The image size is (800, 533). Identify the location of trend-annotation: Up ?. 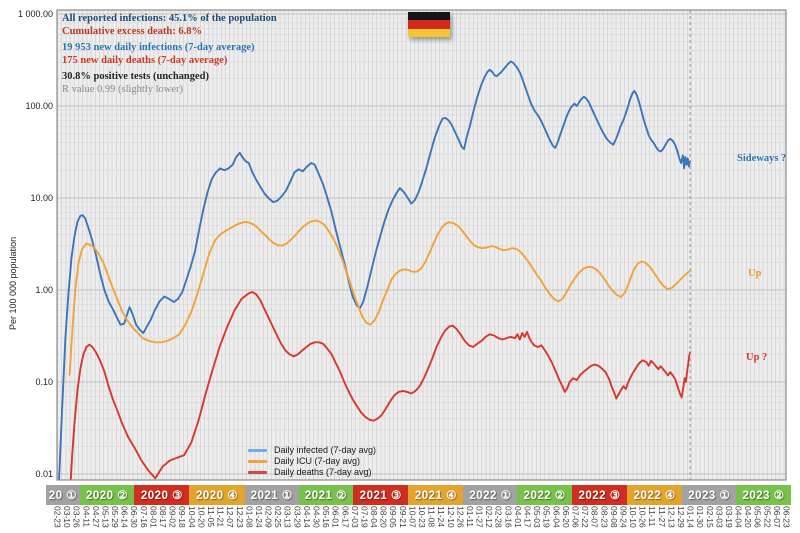
(757, 357).